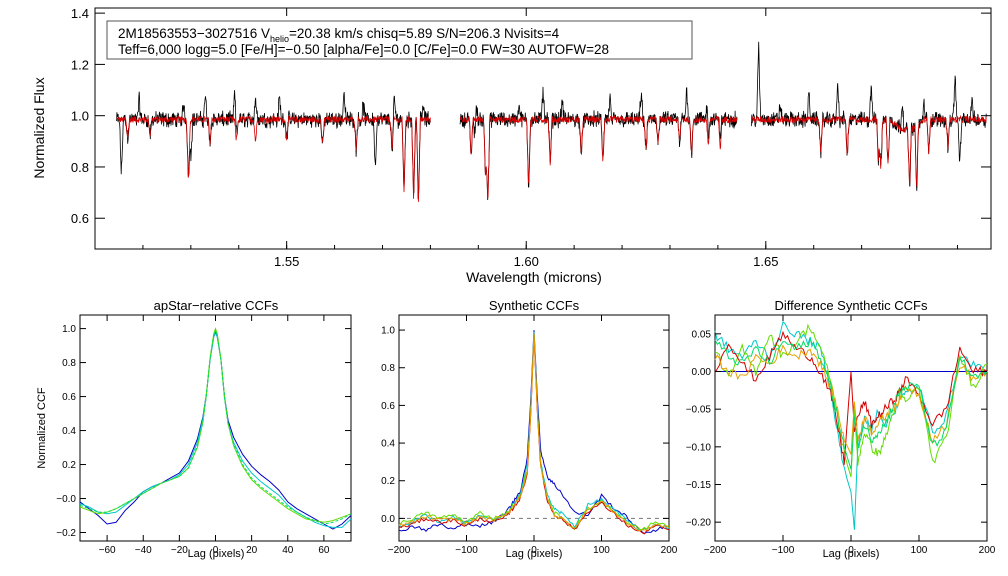 The image size is (1008, 576). I want to click on spectrum-x-tick-label: 1.55, so click(286, 261).